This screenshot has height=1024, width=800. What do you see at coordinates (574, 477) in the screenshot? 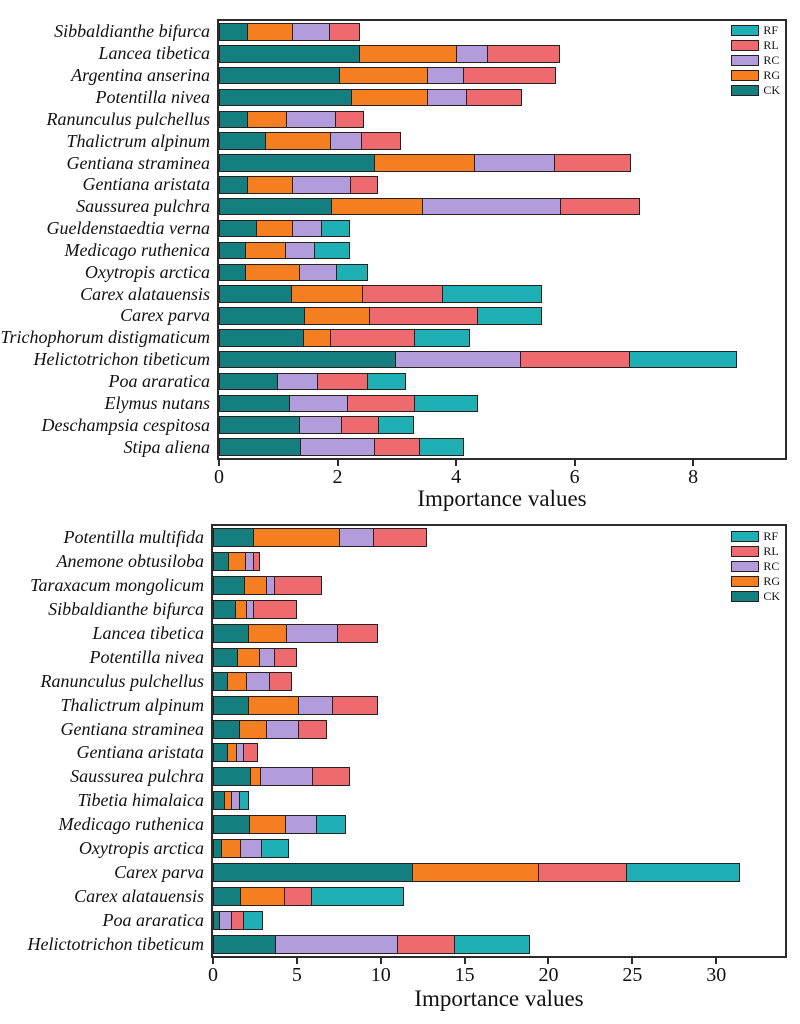
I see `x-tick-label: 6` at bounding box center [574, 477].